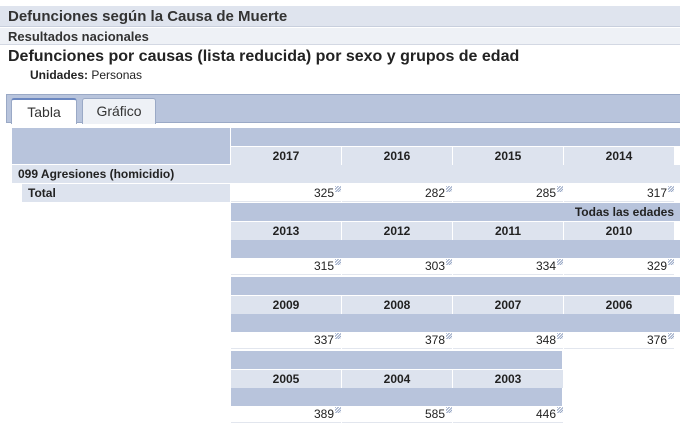 The image size is (680, 433). I want to click on year-header: 2014, so click(619, 156).